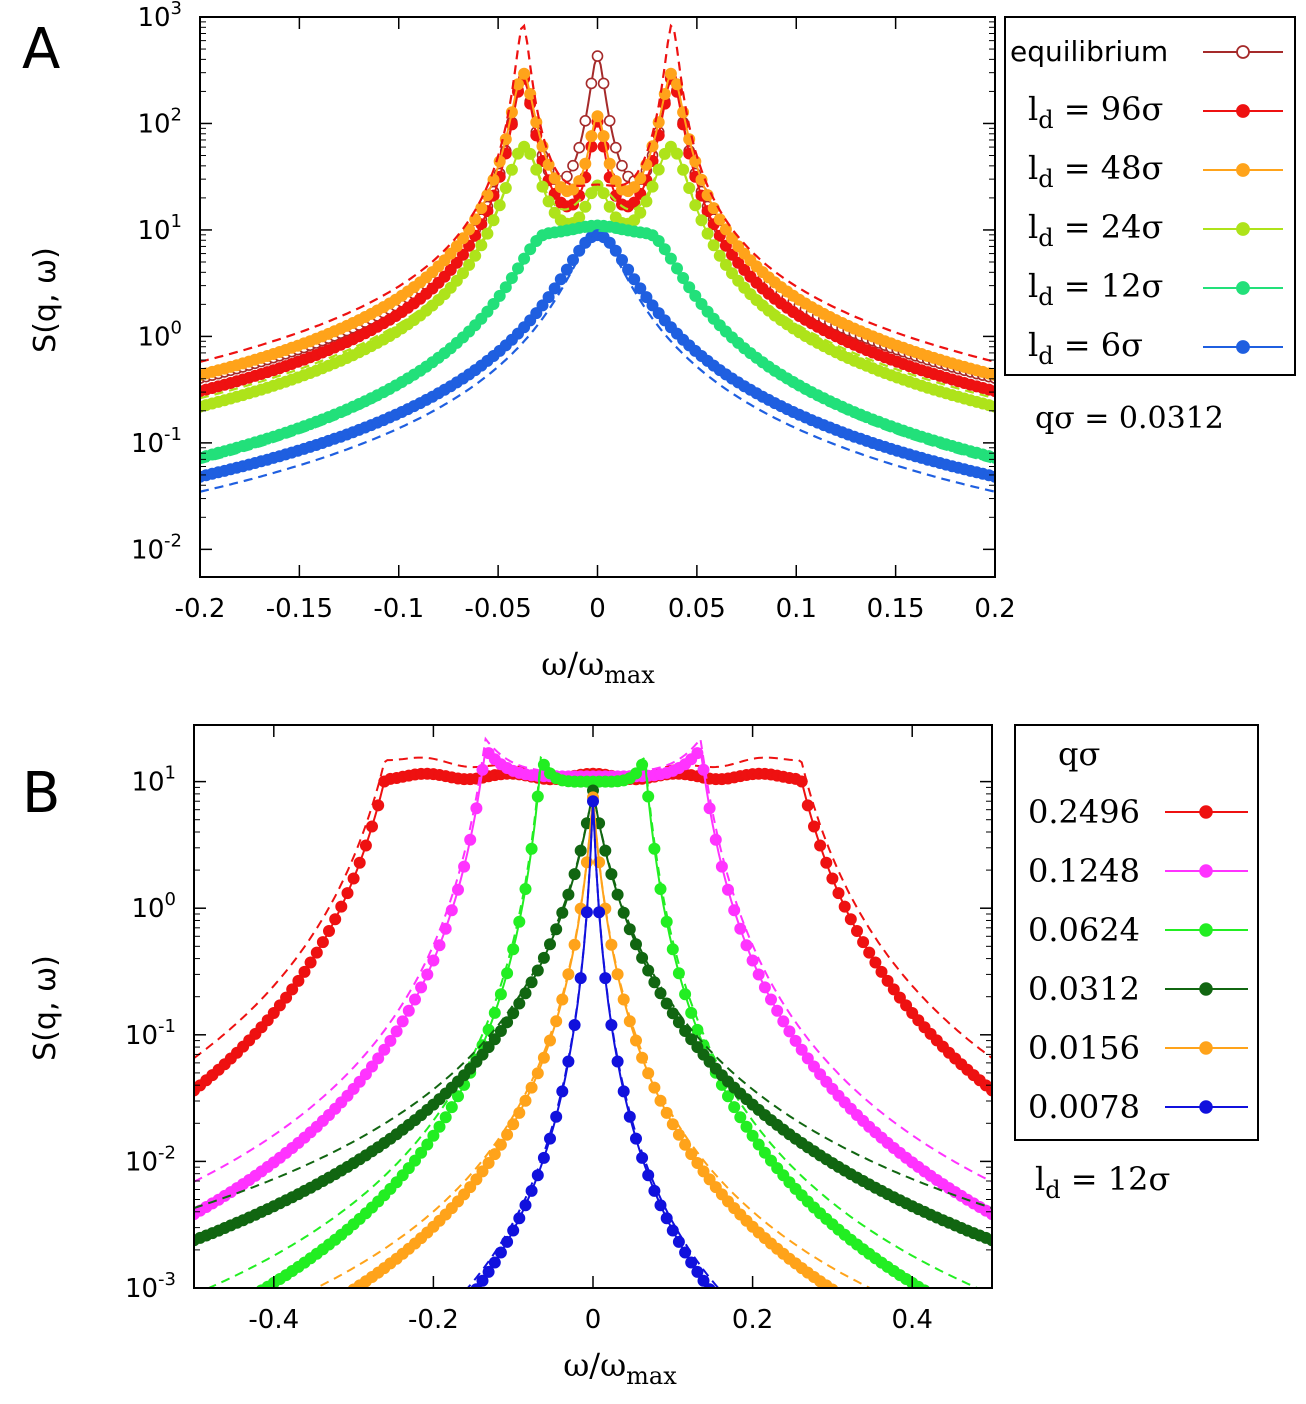 This screenshot has width=1306, height=1404. What do you see at coordinates (398, 609) in the screenshot?
I see `x-tick-label: -0.1` at bounding box center [398, 609].